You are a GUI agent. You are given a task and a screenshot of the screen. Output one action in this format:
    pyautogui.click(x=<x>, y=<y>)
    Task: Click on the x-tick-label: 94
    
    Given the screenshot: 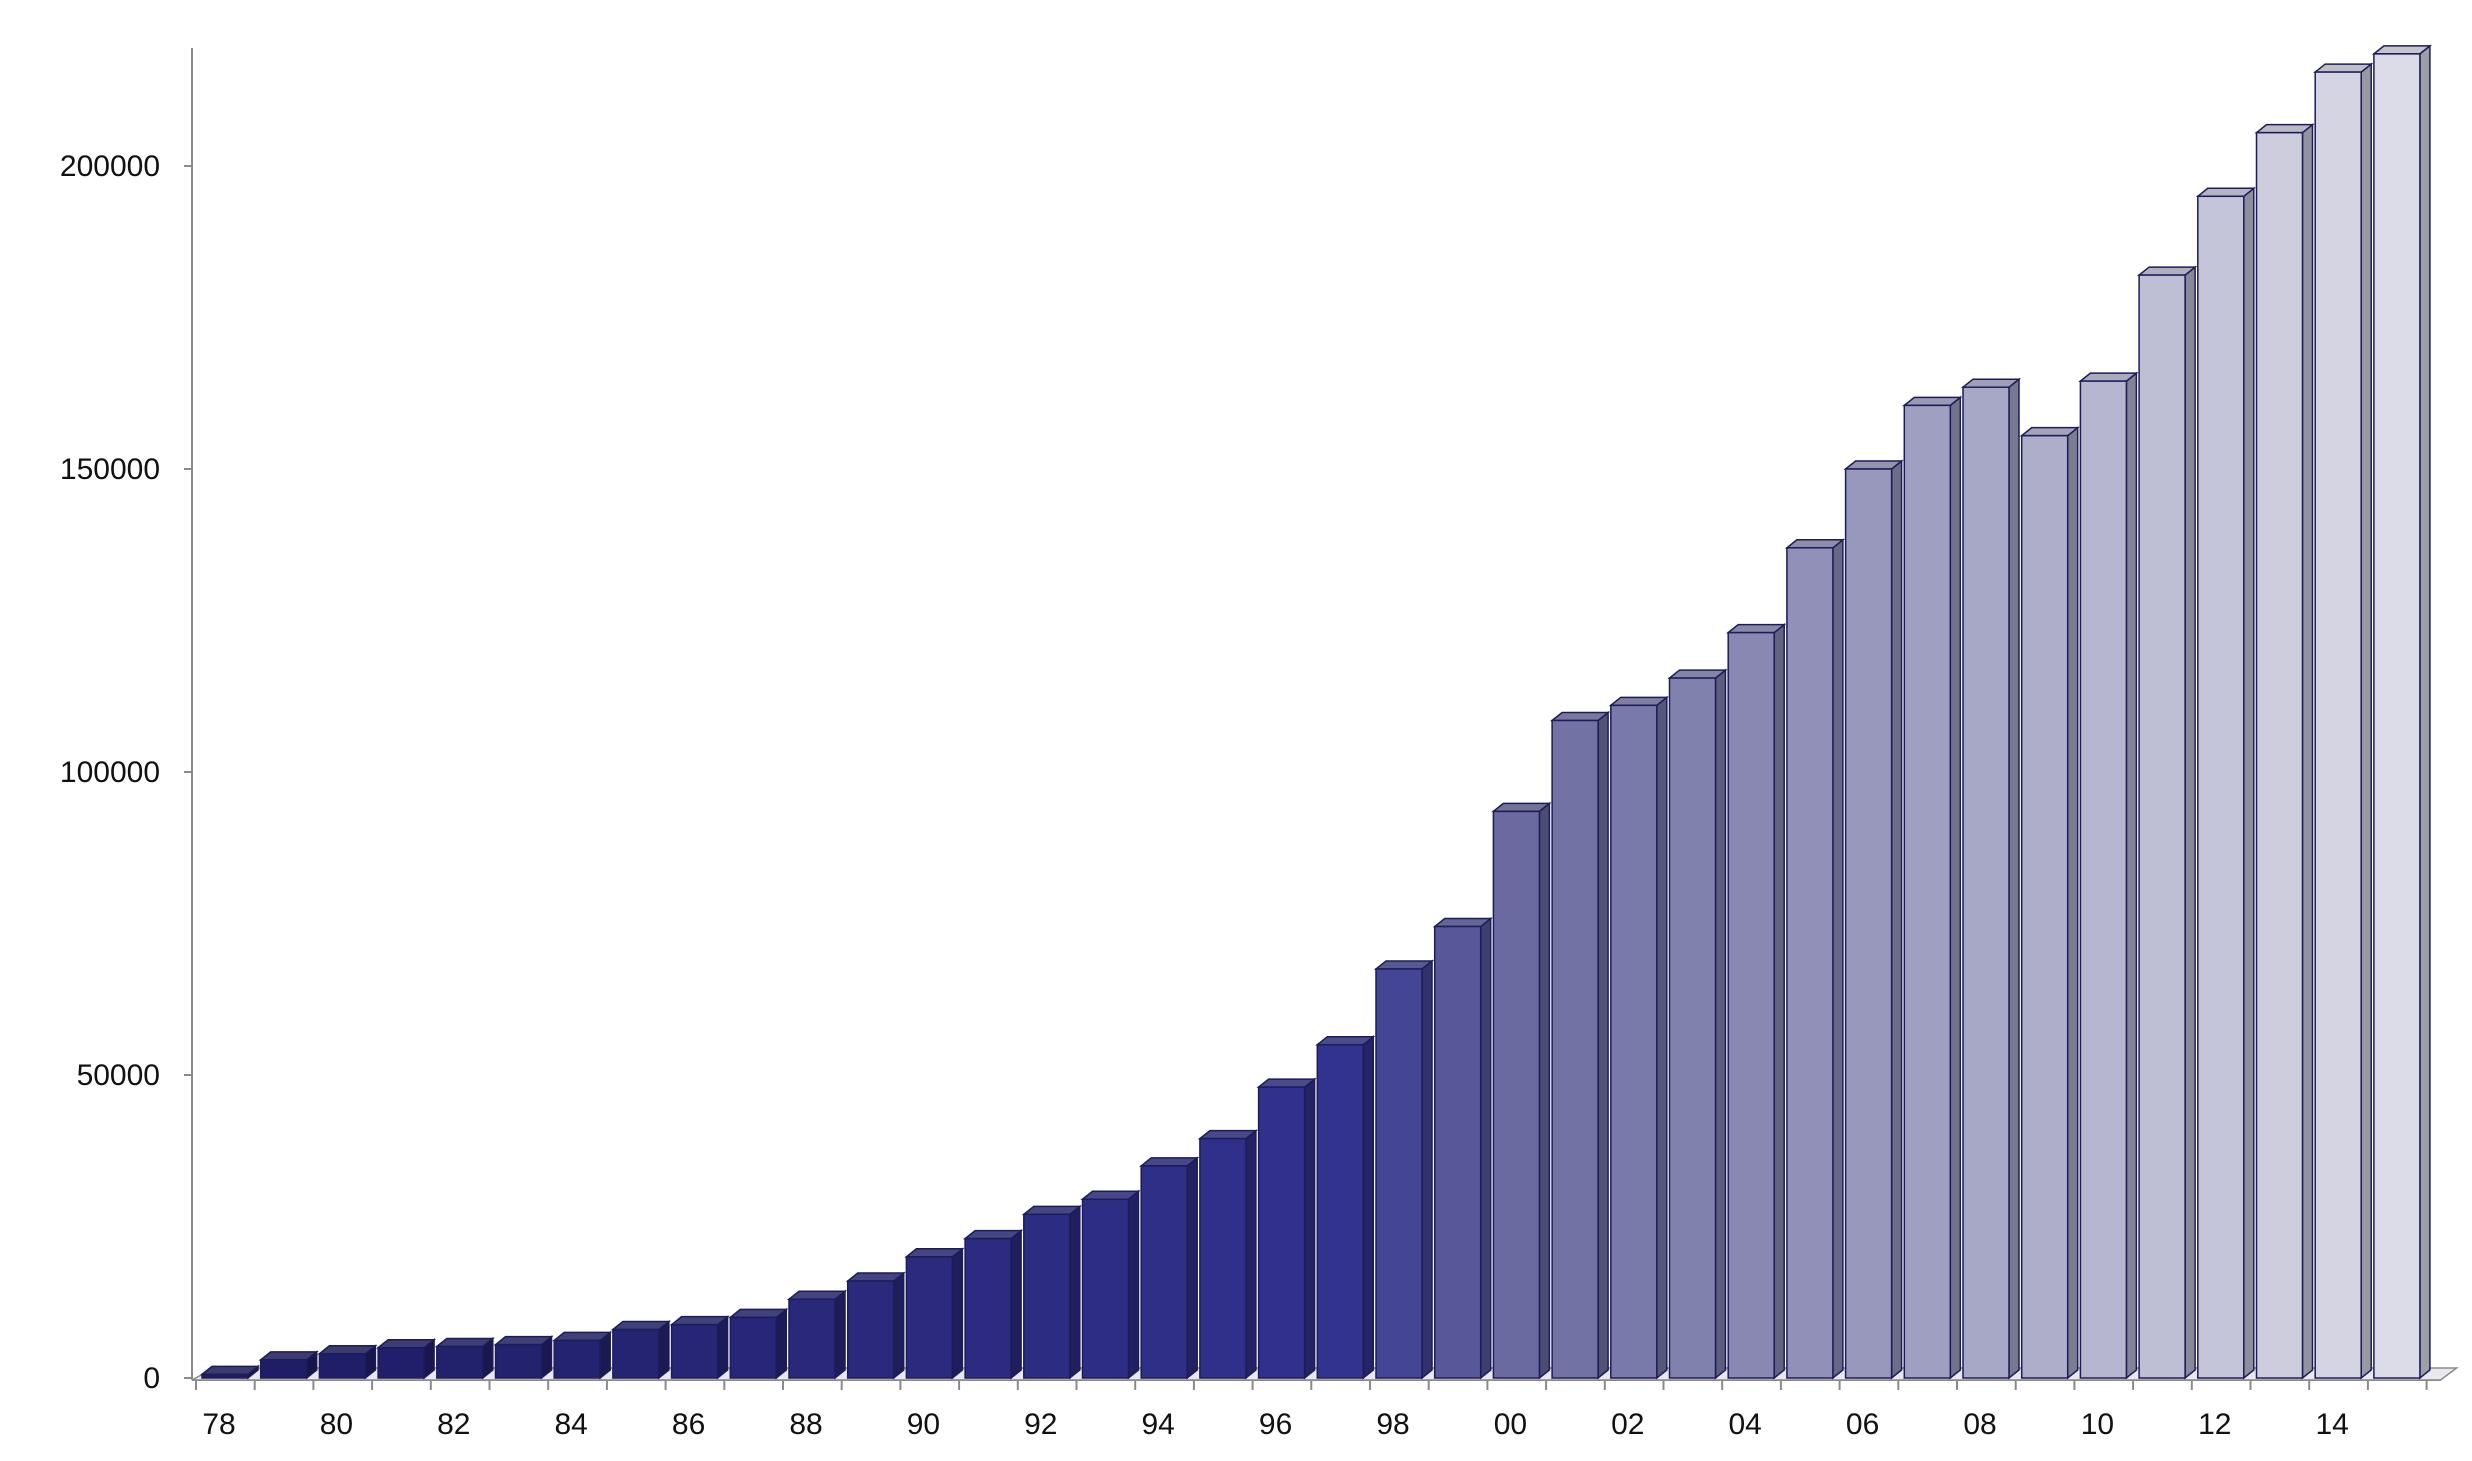 What is the action you would take?
    pyautogui.click(x=1158, y=1424)
    